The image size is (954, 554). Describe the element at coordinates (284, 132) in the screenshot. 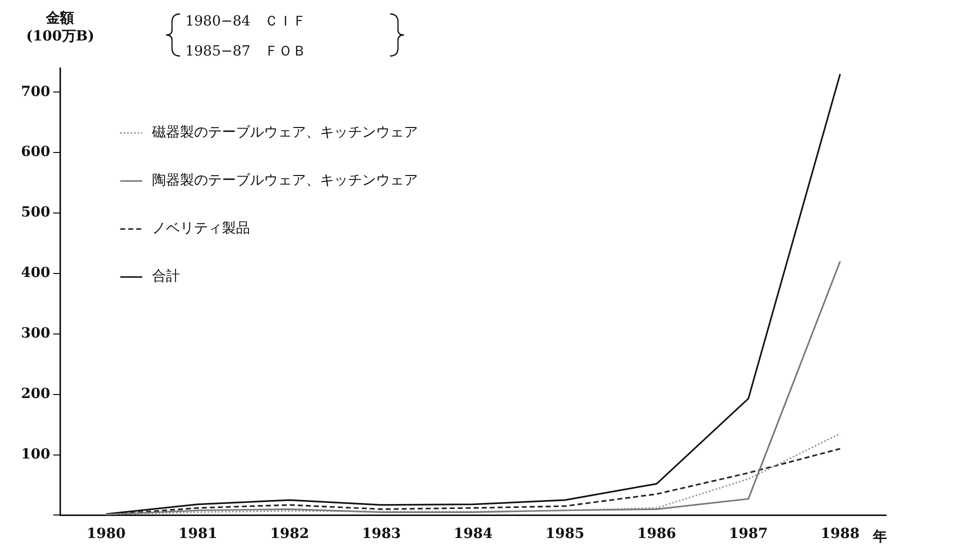

I see `legend-label: 磁器製のテーブルウェア、キッチンウェア` at that location.